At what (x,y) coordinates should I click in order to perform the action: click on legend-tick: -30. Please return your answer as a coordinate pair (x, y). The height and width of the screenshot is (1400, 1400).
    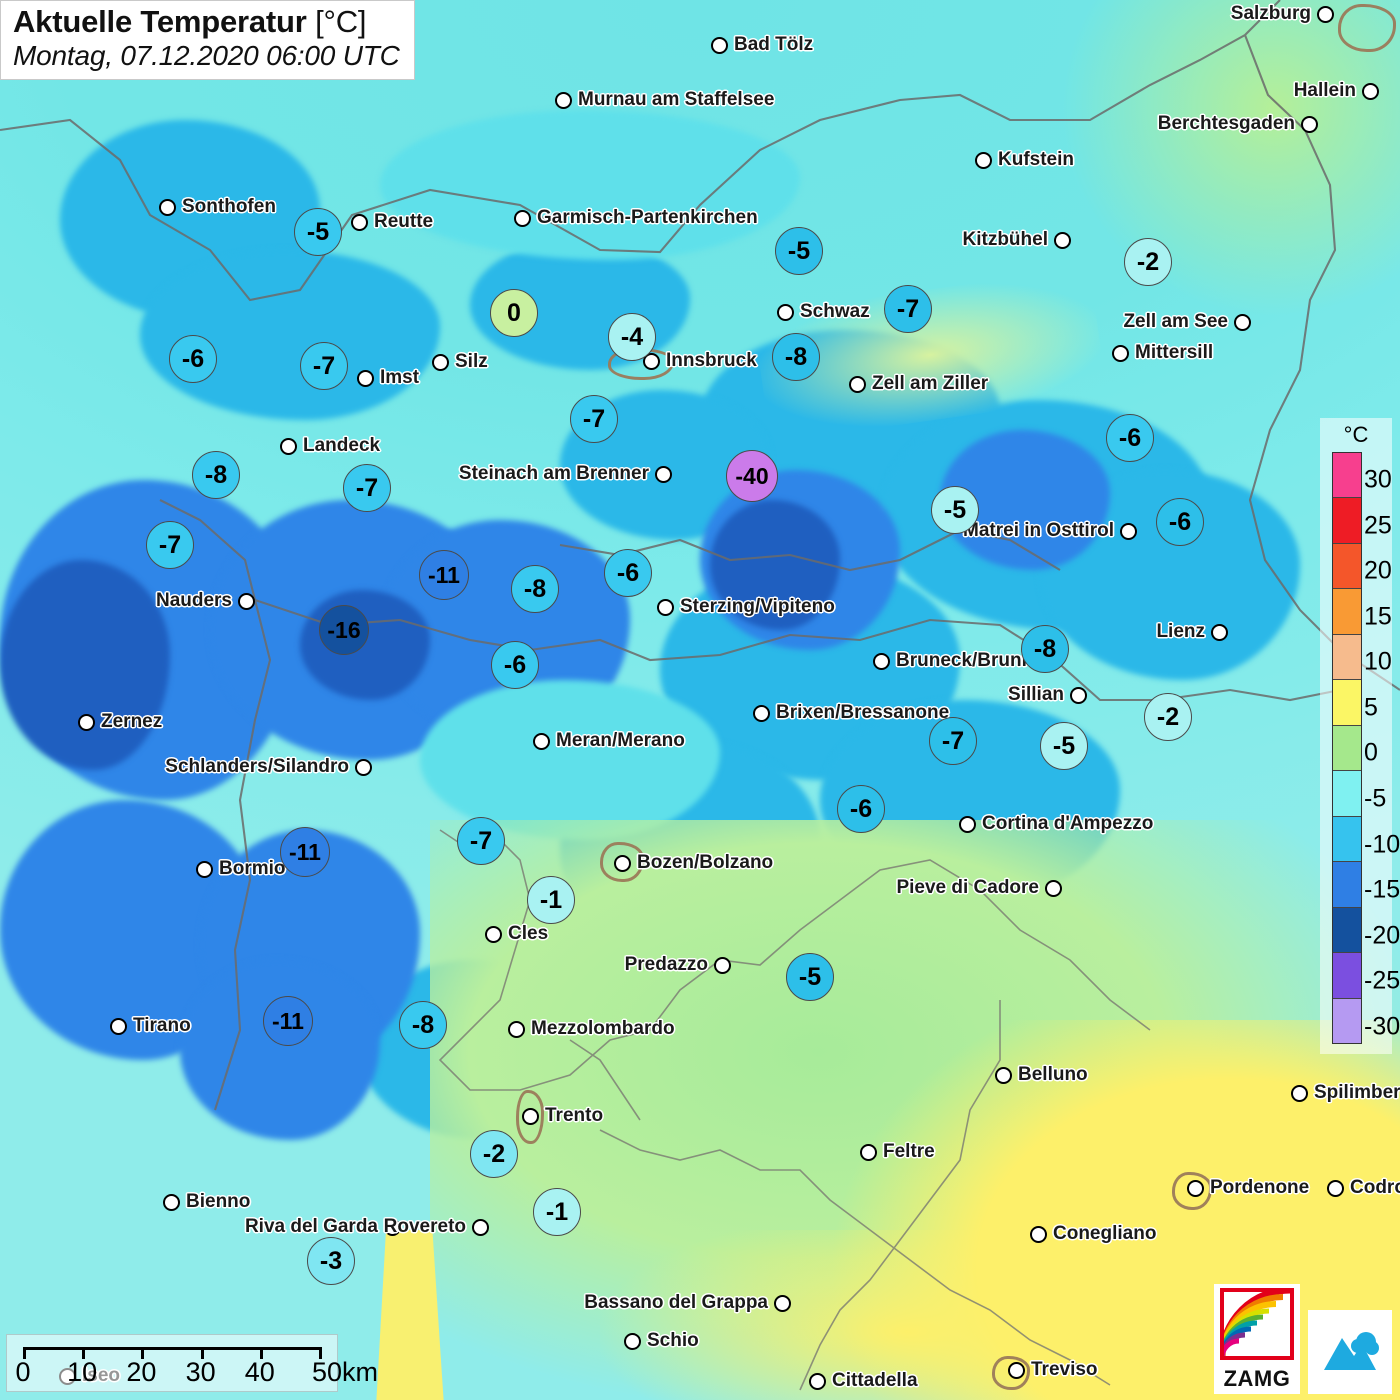
    Looking at the image, I should click on (1382, 1026).